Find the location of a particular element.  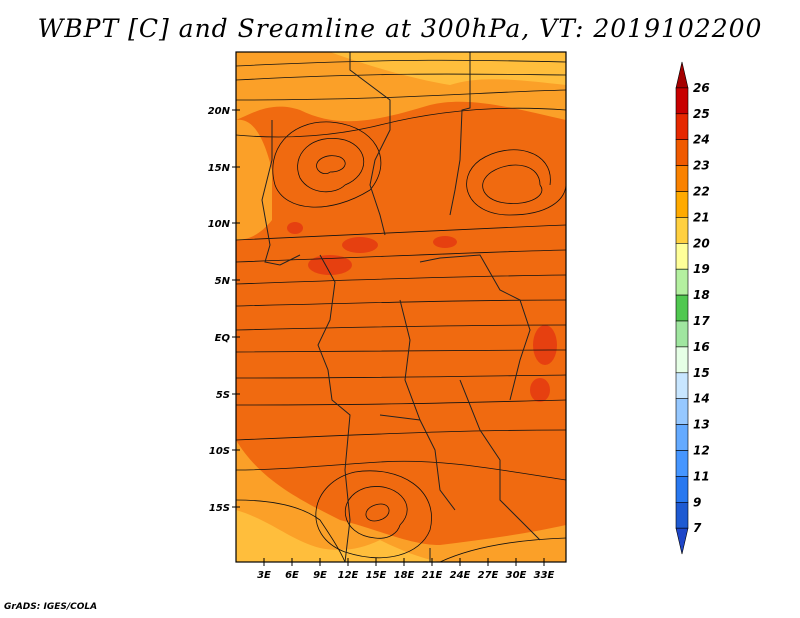

colorbar-label: 13 is located at coordinates (701, 425).